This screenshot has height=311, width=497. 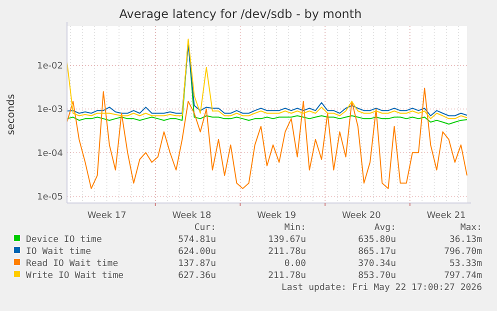 What do you see at coordinates (295, 228) in the screenshot?
I see `text: Min:` at bounding box center [295, 228].